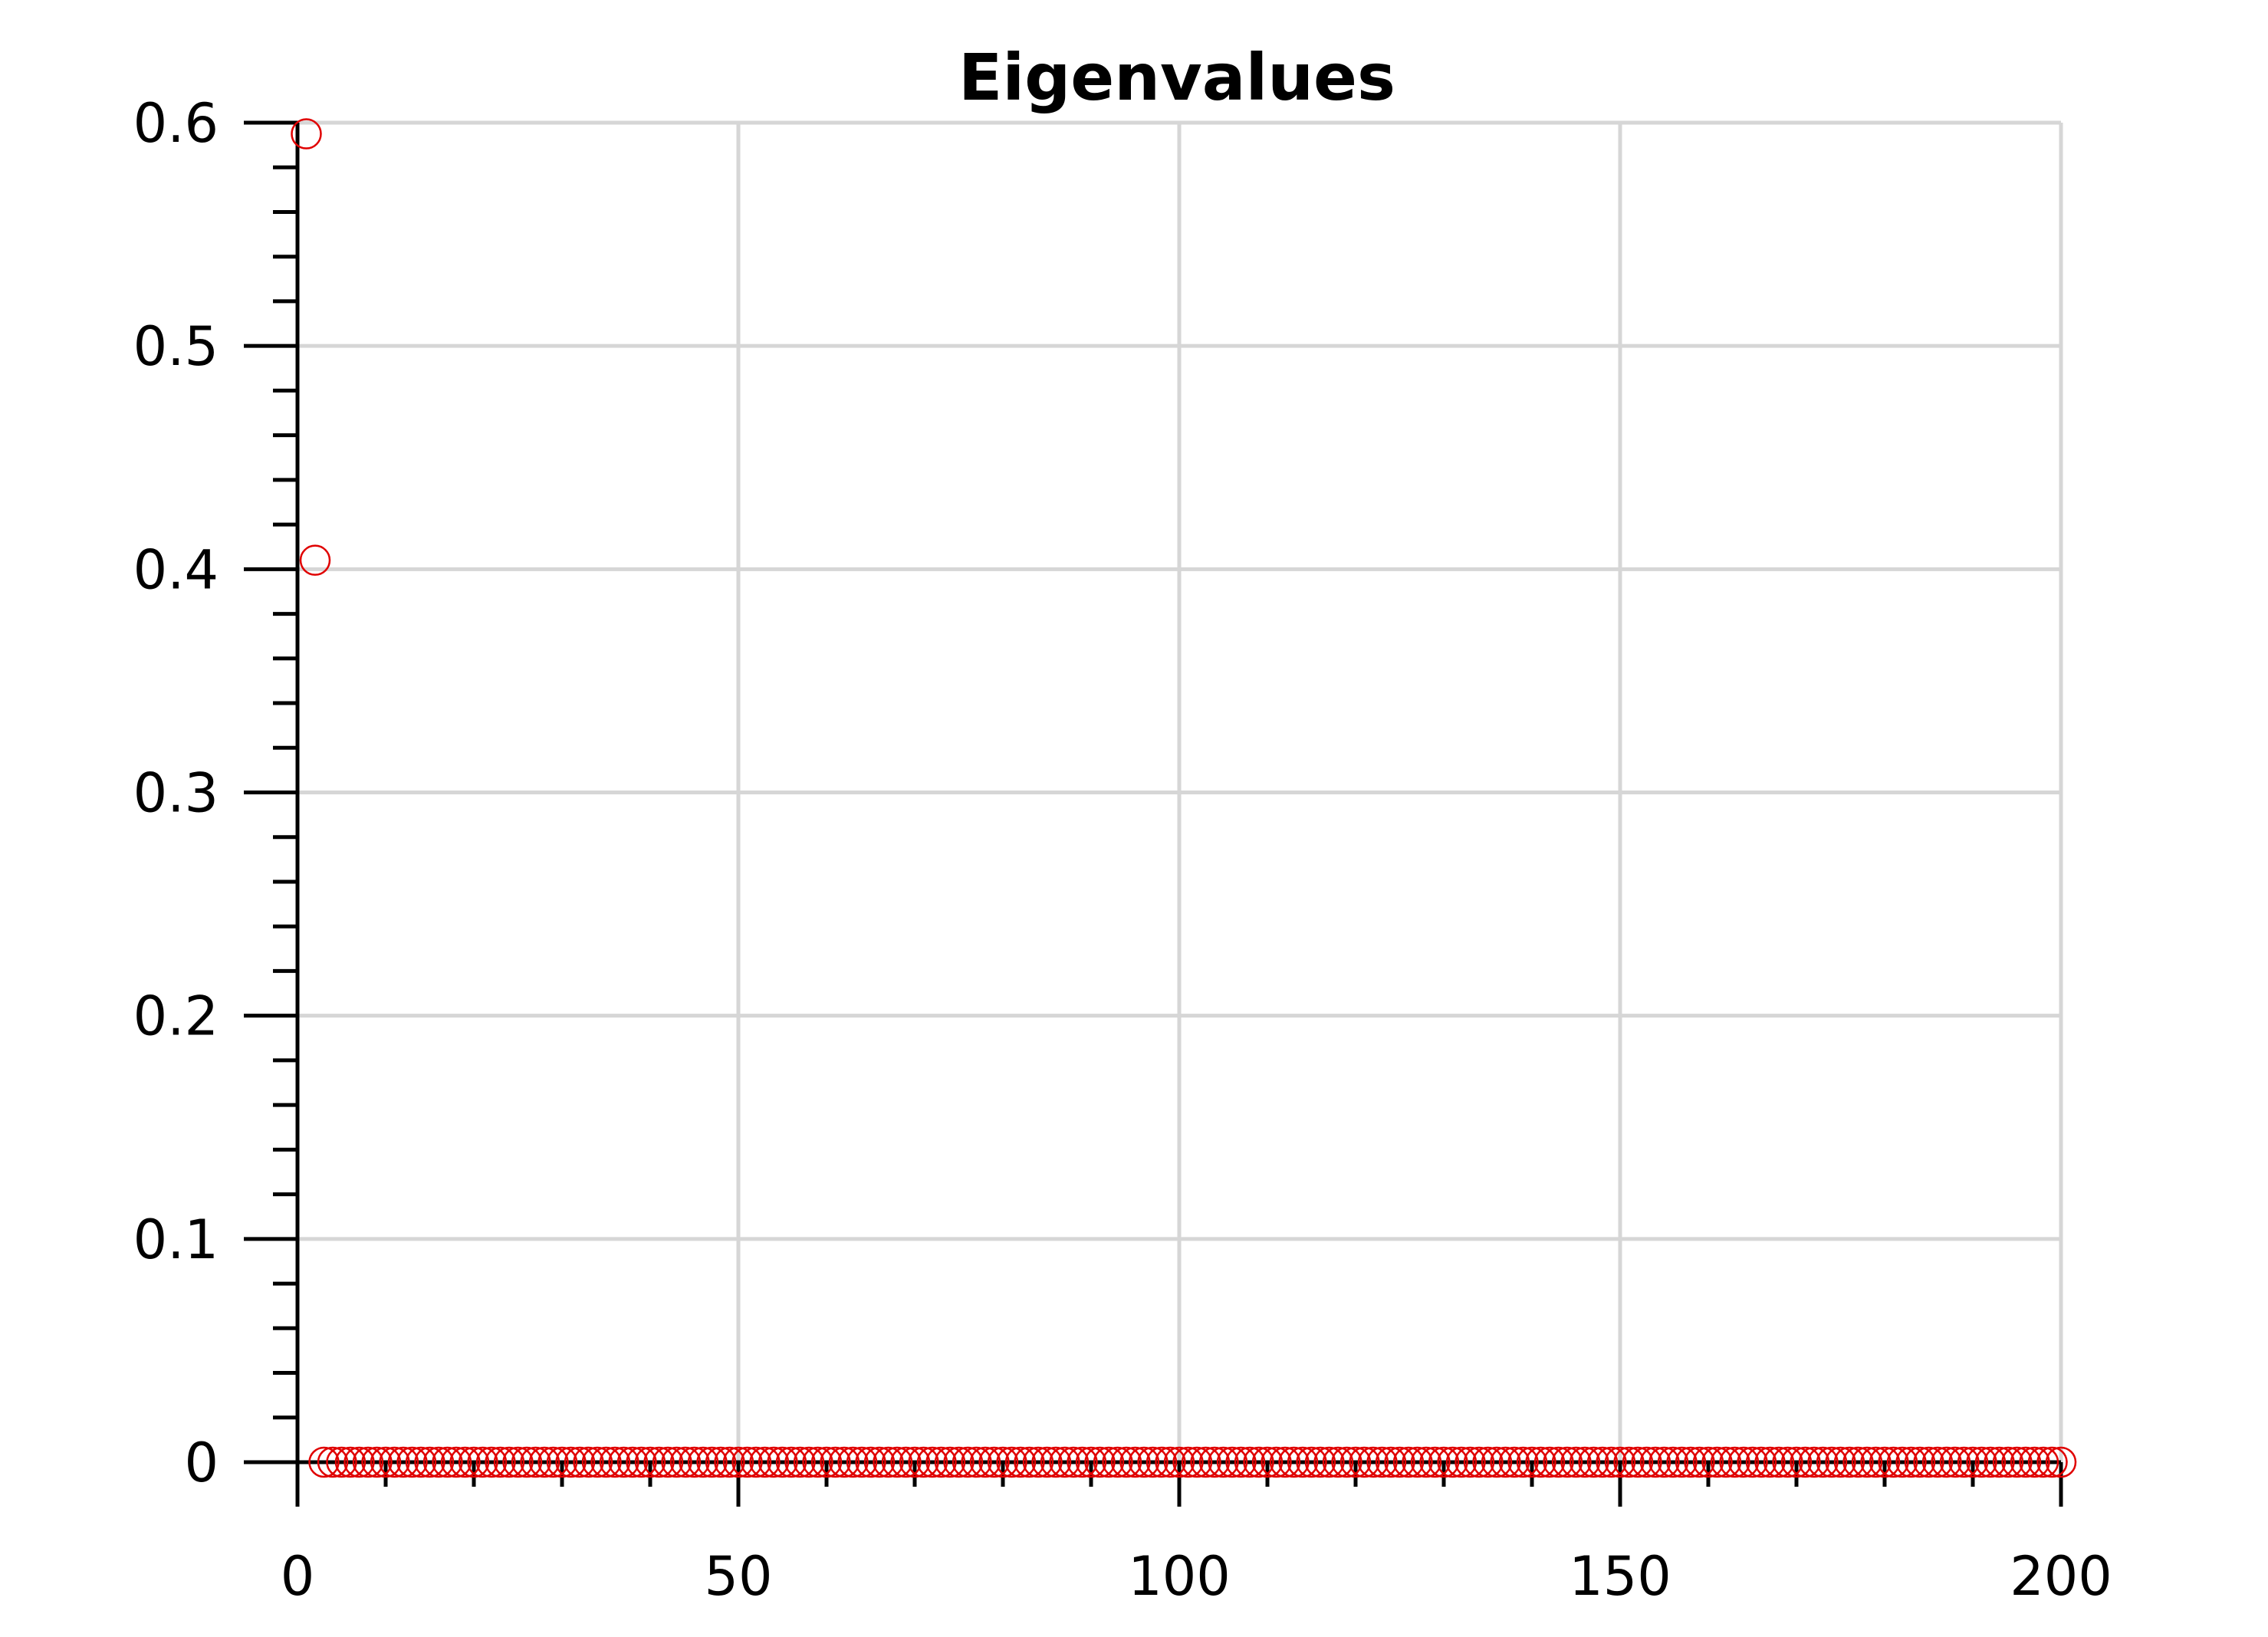 This screenshot has width=2268, height=1637. I want to click on x-tick-label: 100, so click(1179, 1576).